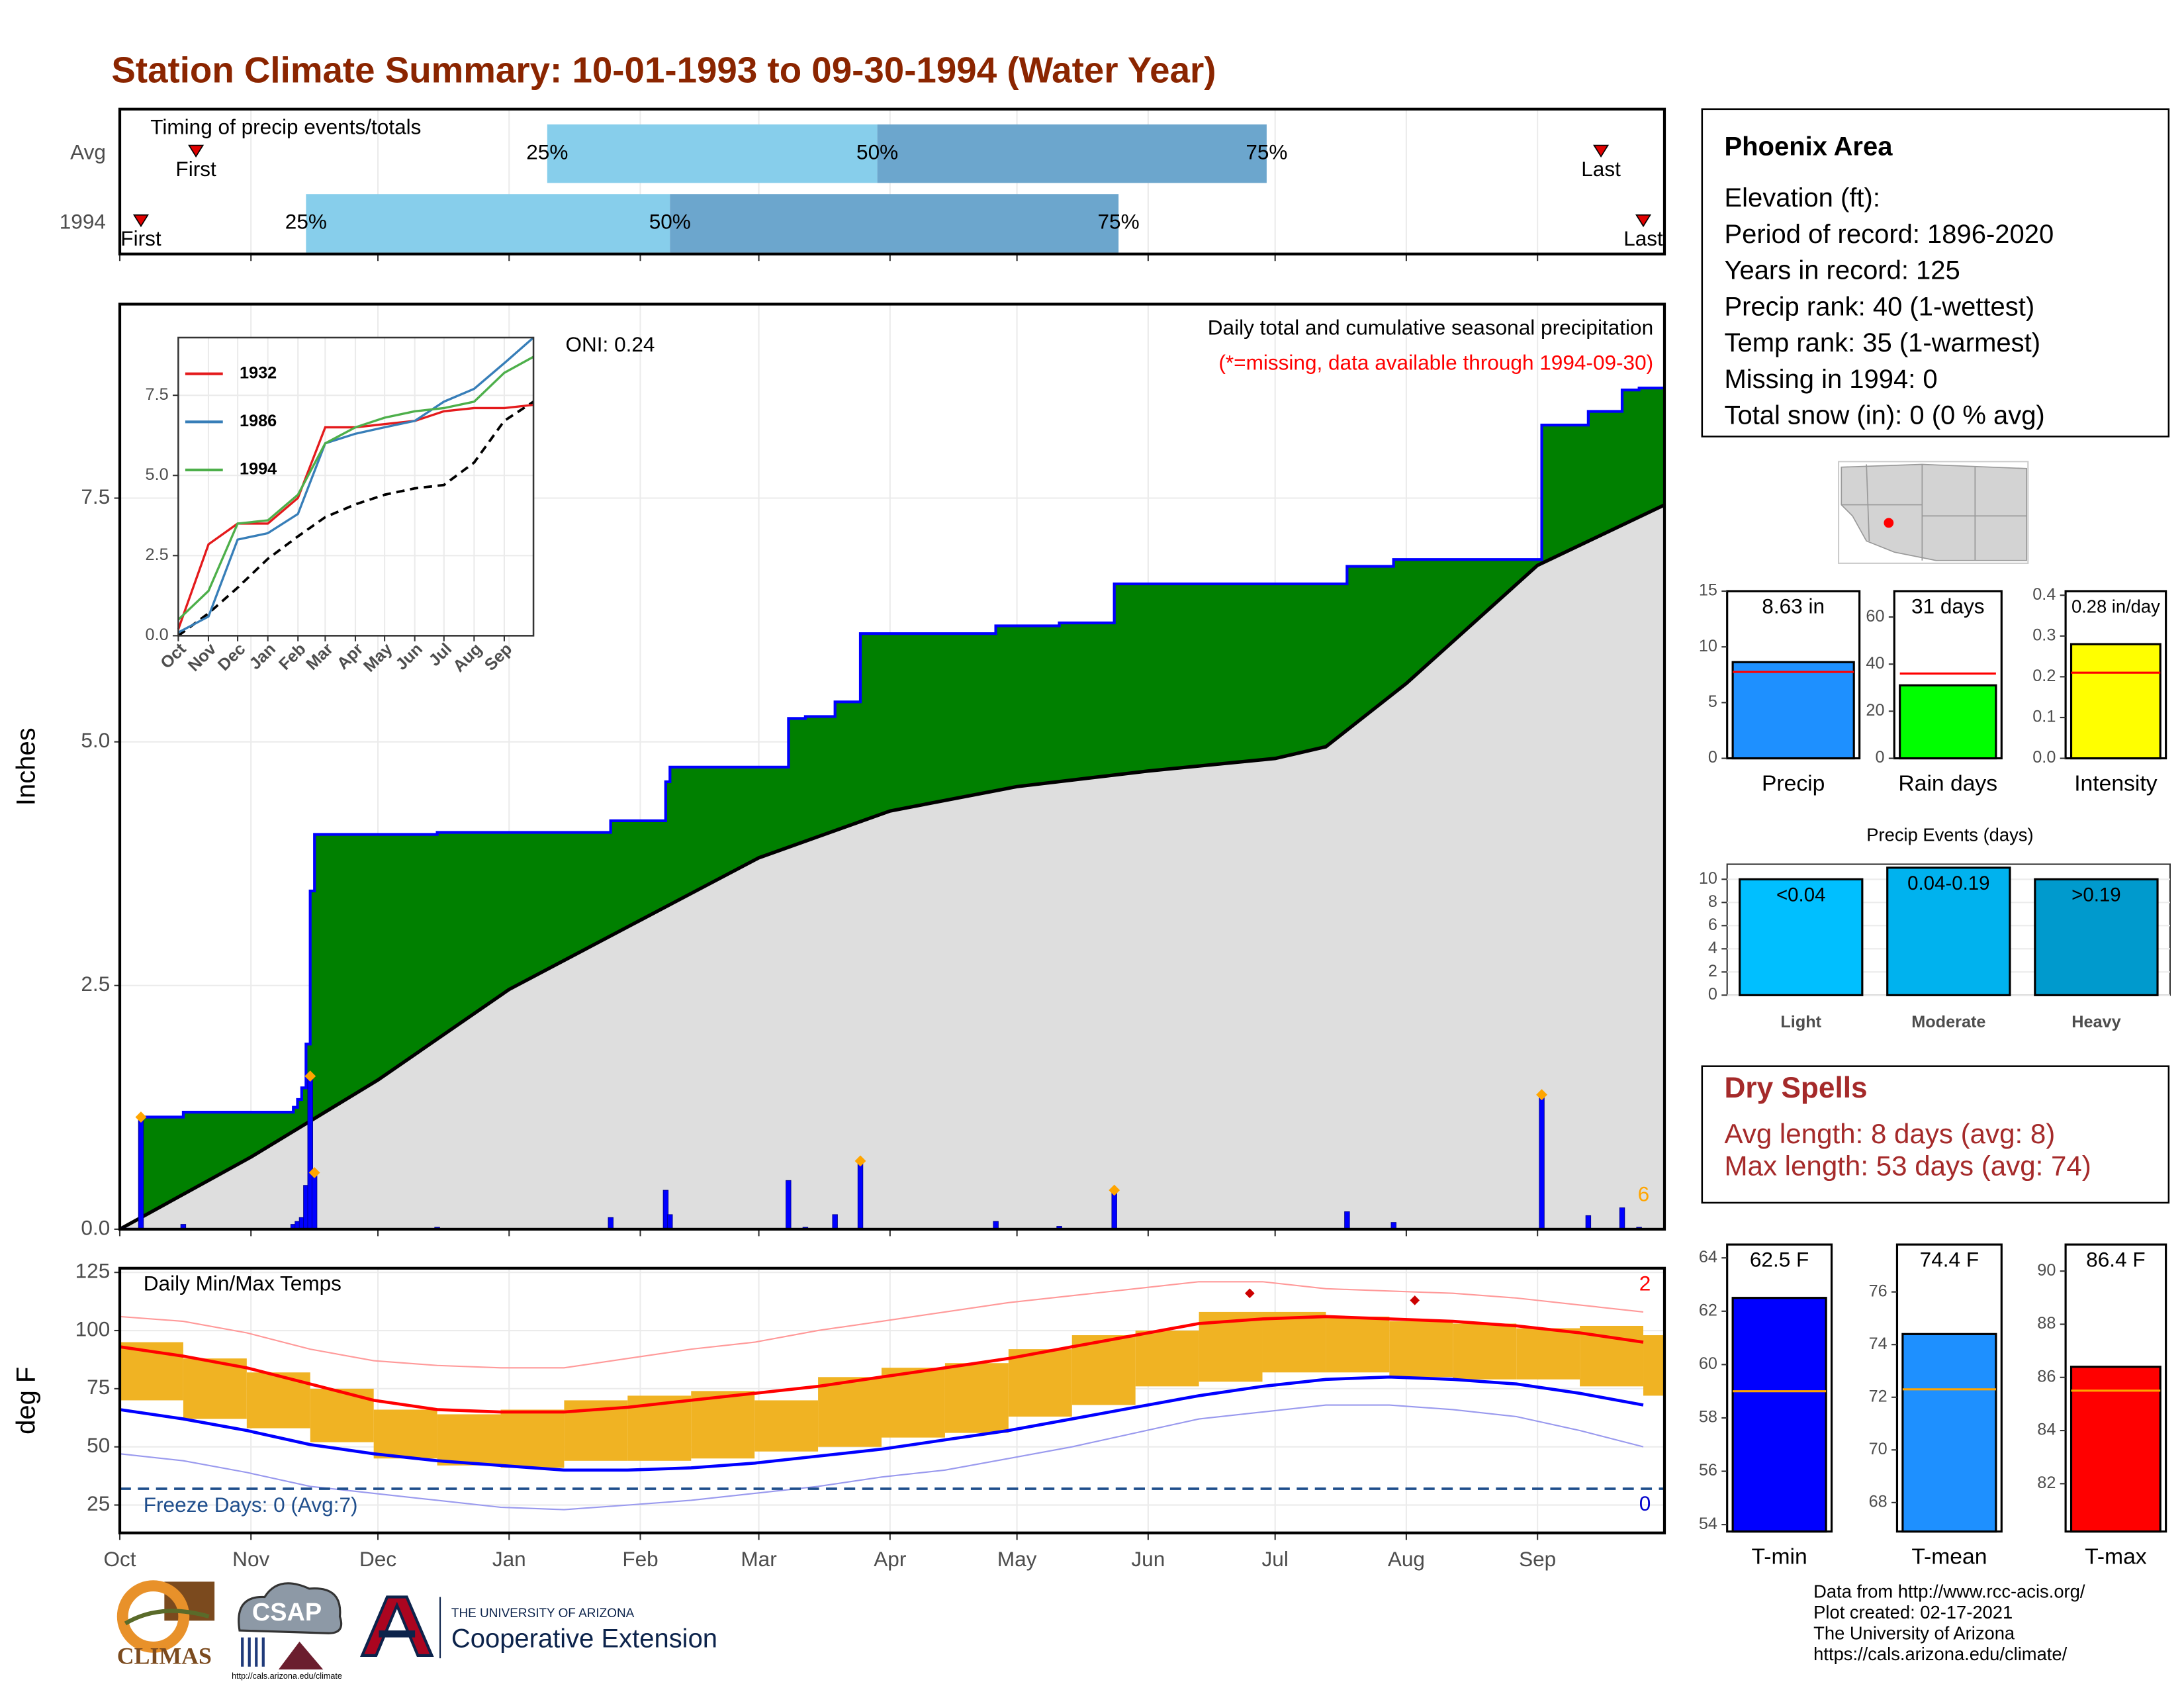 This screenshot has height=1688, width=2184. What do you see at coordinates (1148, 1559) in the screenshot?
I see `x-tick-label: Jun` at bounding box center [1148, 1559].